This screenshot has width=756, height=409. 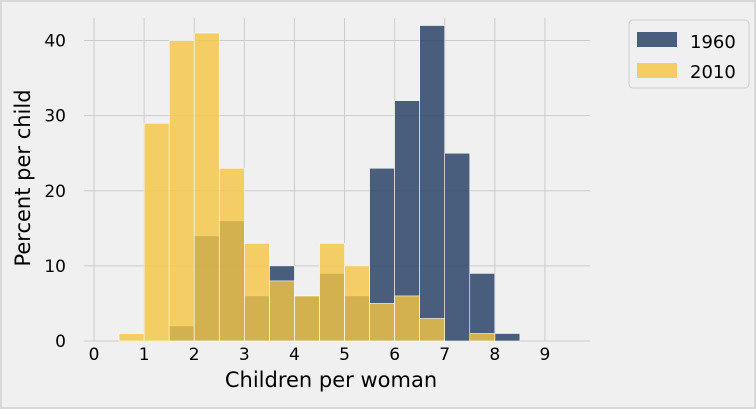 What do you see at coordinates (331, 380) in the screenshot?
I see `x-axis-label: Children per woman` at bounding box center [331, 380].